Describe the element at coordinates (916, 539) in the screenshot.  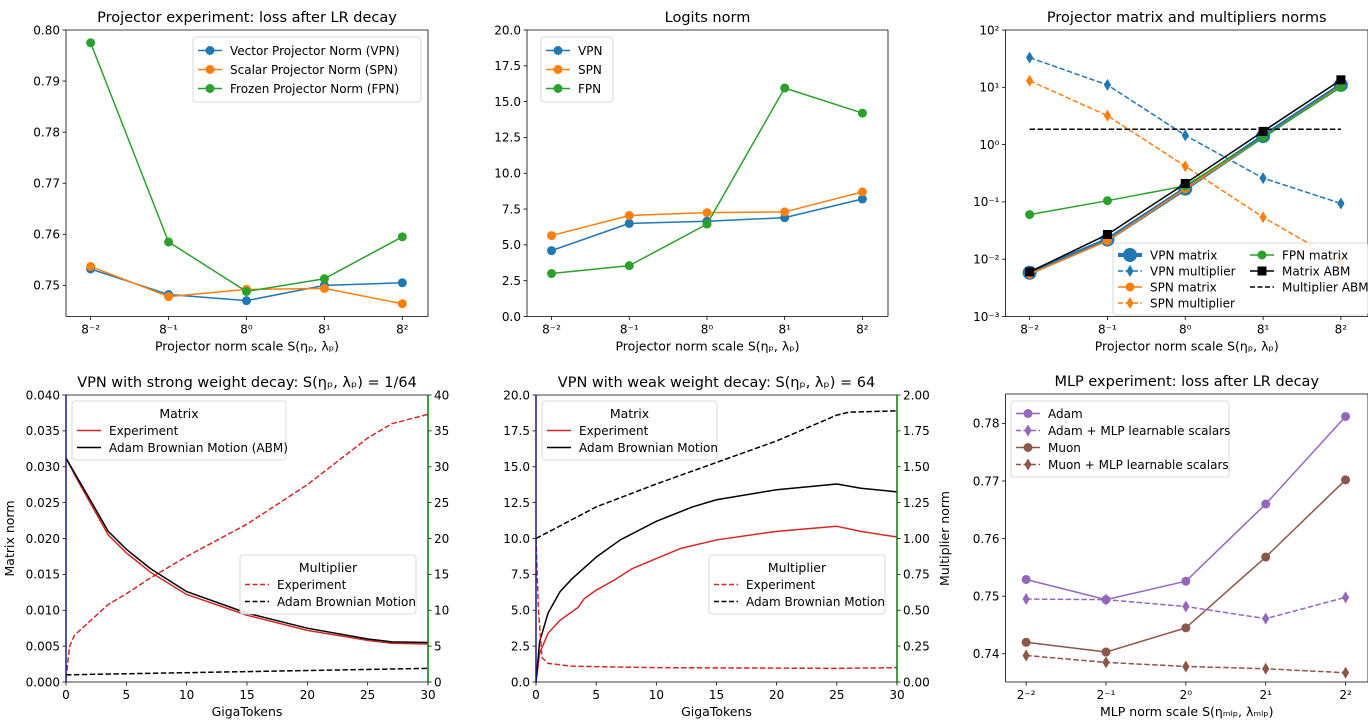
I see `y2-tick-label: 1.00` at that location.